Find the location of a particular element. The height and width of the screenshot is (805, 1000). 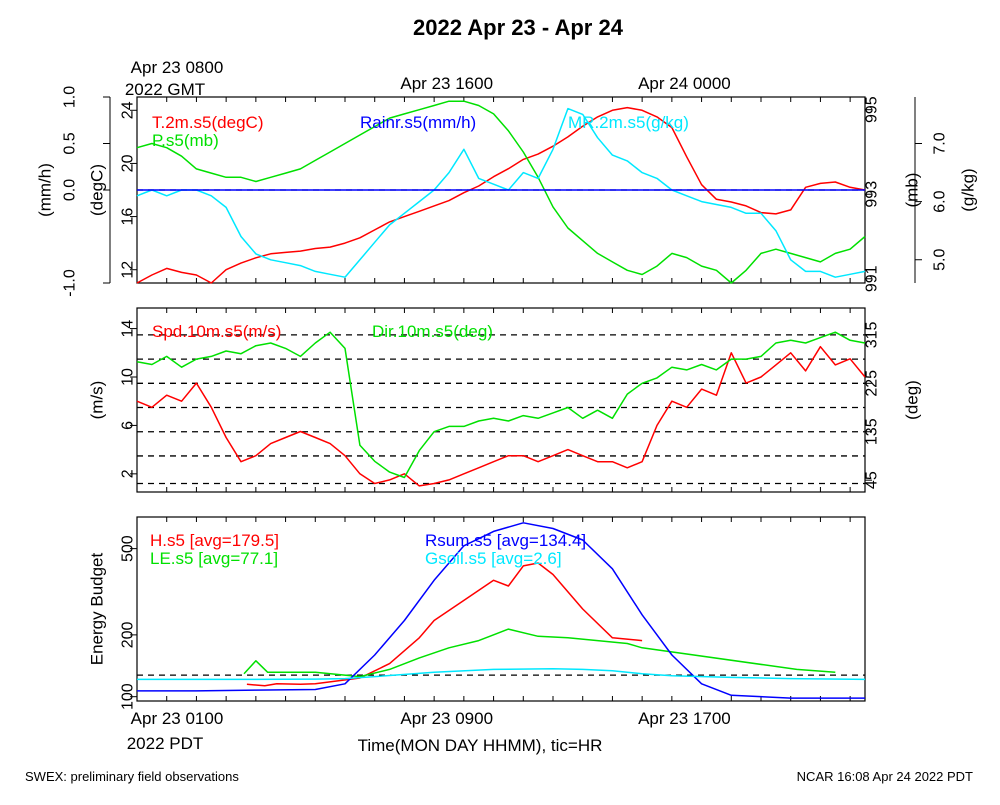

top-rain-tick-label: -1.0 is located at coordinates (70, 283).